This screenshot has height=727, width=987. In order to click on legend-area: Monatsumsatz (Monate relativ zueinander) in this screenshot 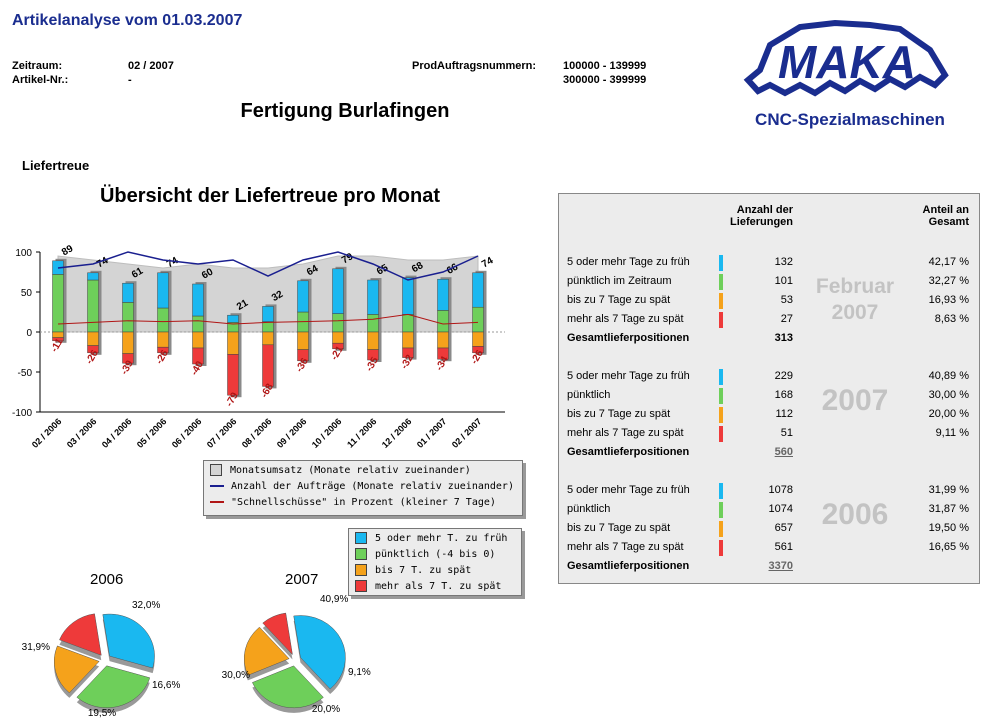, I will do `click(363, 470)`.